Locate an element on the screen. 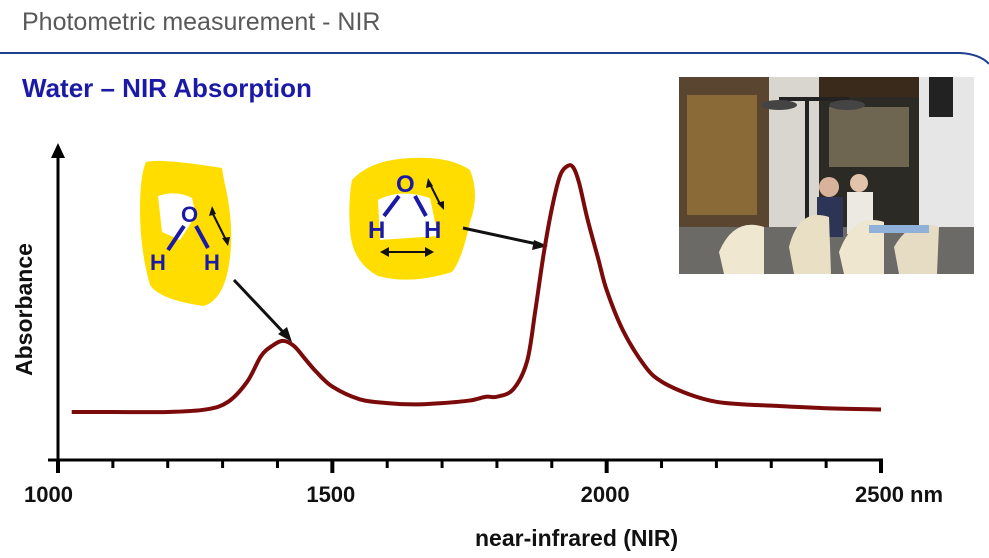 The image size is (989, 558). x-axis-ticks is located at coordinates (469, 466).